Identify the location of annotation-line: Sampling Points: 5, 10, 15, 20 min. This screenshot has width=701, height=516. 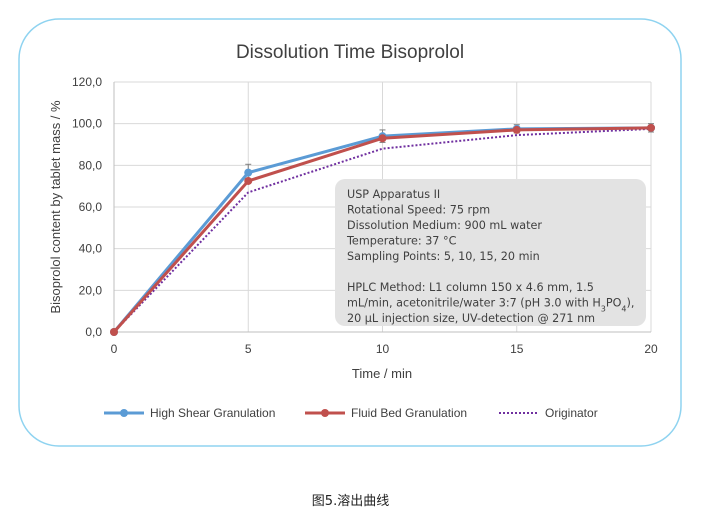
(443, 256).